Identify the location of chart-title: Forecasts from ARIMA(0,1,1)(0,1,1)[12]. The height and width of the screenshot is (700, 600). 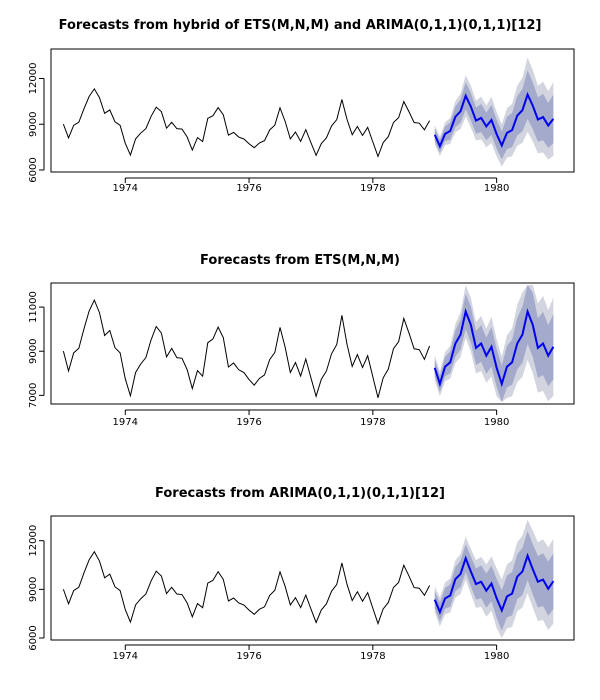
(300, 493).